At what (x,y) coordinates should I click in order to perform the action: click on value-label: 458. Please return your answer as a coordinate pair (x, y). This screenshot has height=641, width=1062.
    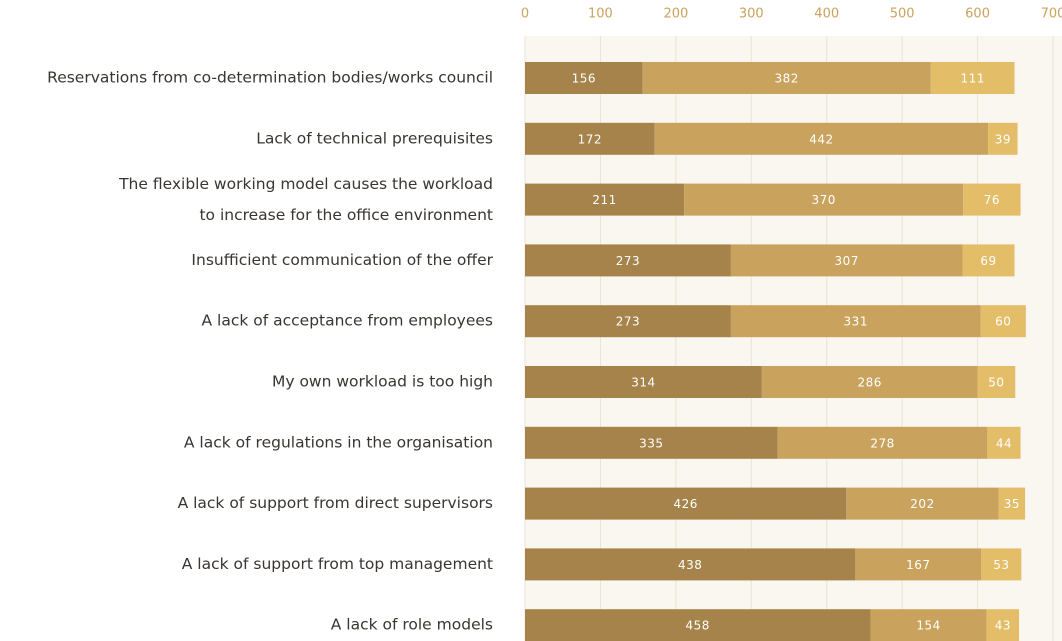
    Looking at the image, I should click on (698, 626).